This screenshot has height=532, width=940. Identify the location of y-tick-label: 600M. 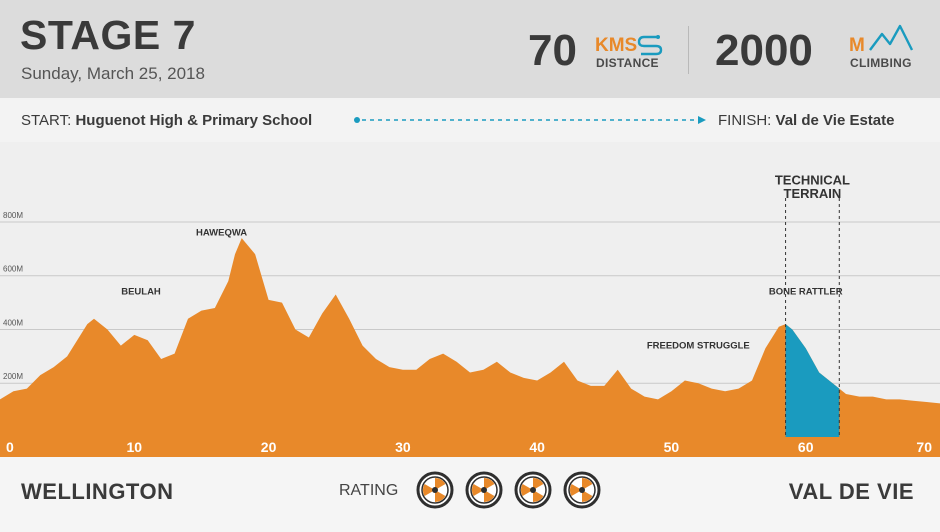
(13, 269).